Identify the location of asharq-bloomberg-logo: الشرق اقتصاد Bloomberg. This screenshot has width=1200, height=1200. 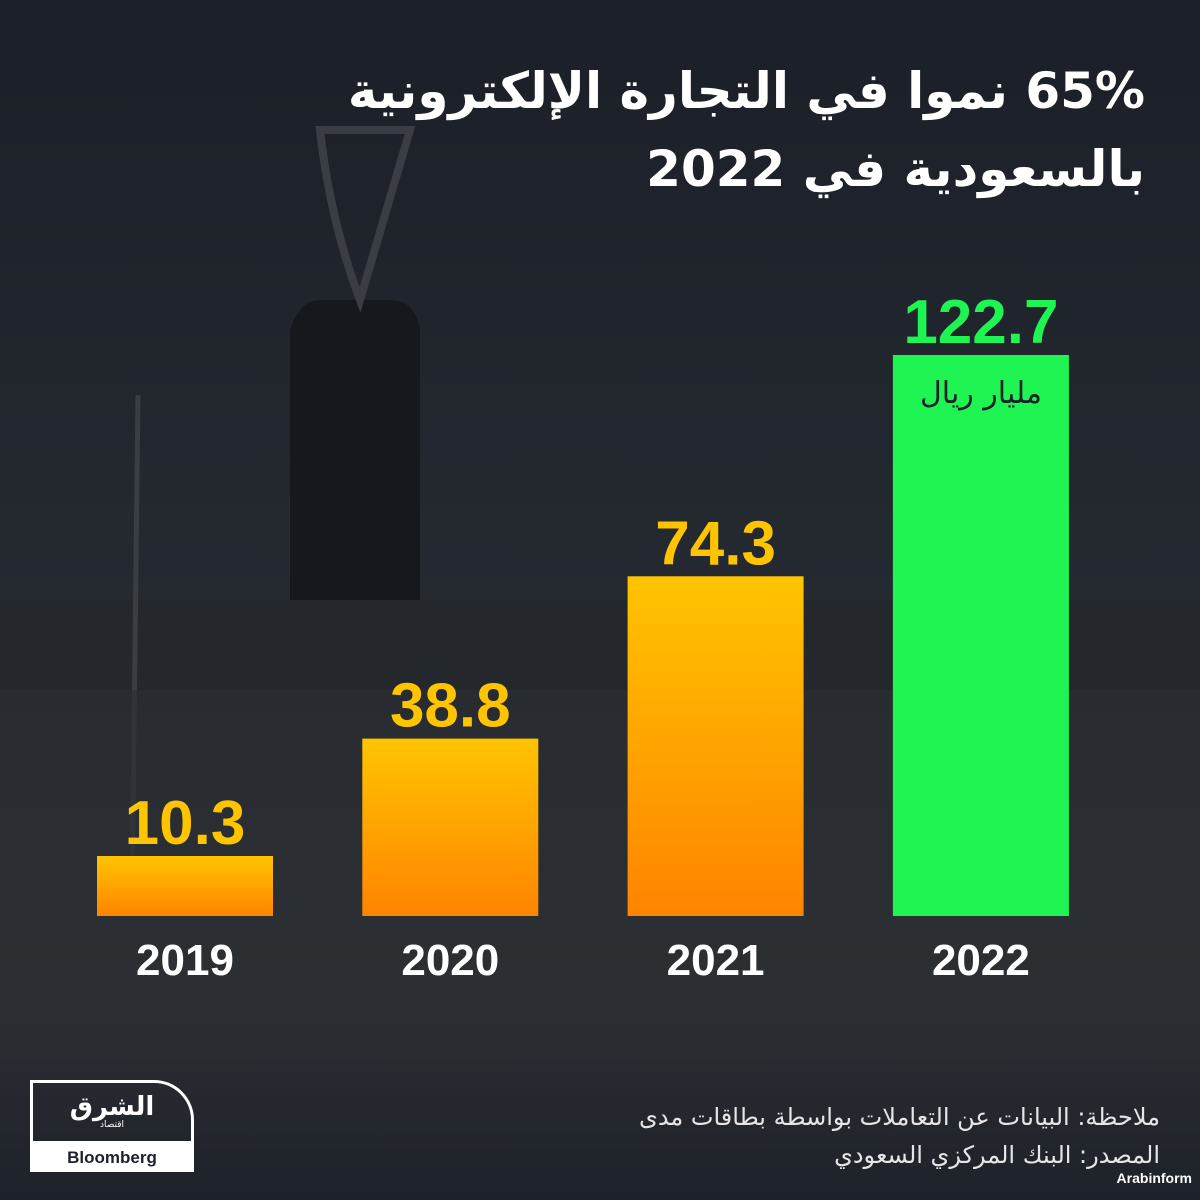
(112, 1126).